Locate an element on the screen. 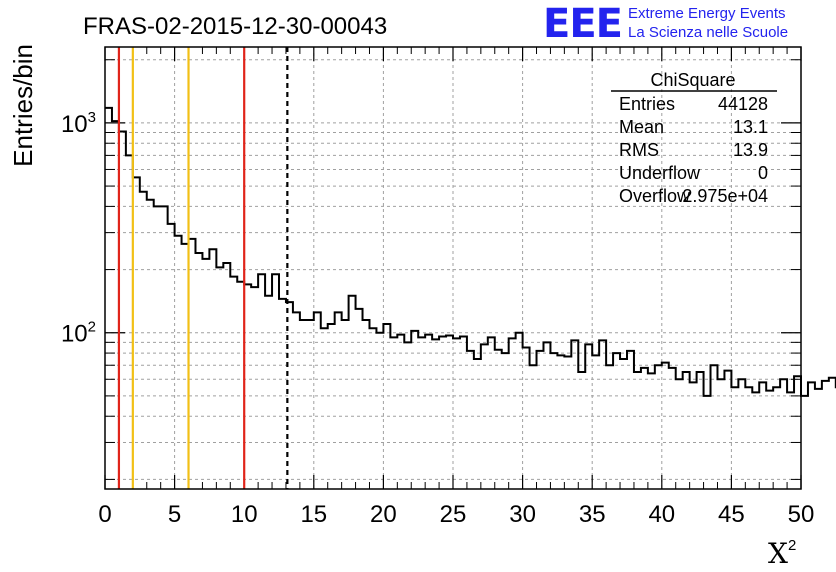 This screenshot has height=572, width=836. x-tick-label: 10 is located at coordinates (244, 514).